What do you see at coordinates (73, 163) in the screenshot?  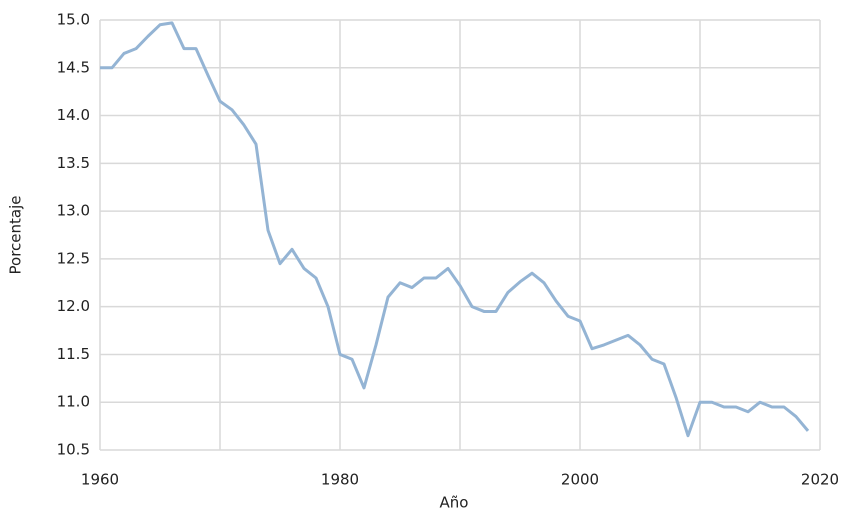 I see `y-tick-label: 13.5` at bounding box center [73, 163].